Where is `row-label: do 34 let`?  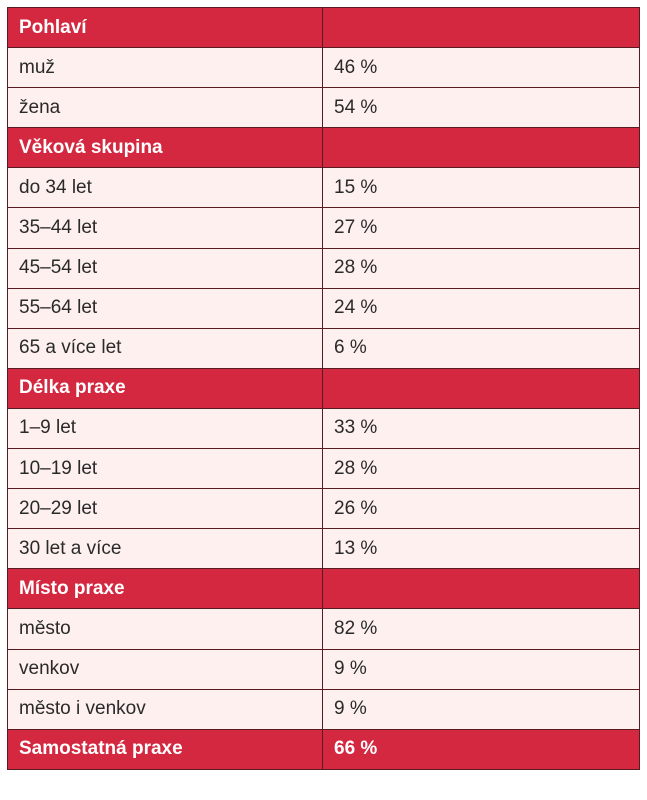 row-label: do 34 let is located at coordinates (165, 188).